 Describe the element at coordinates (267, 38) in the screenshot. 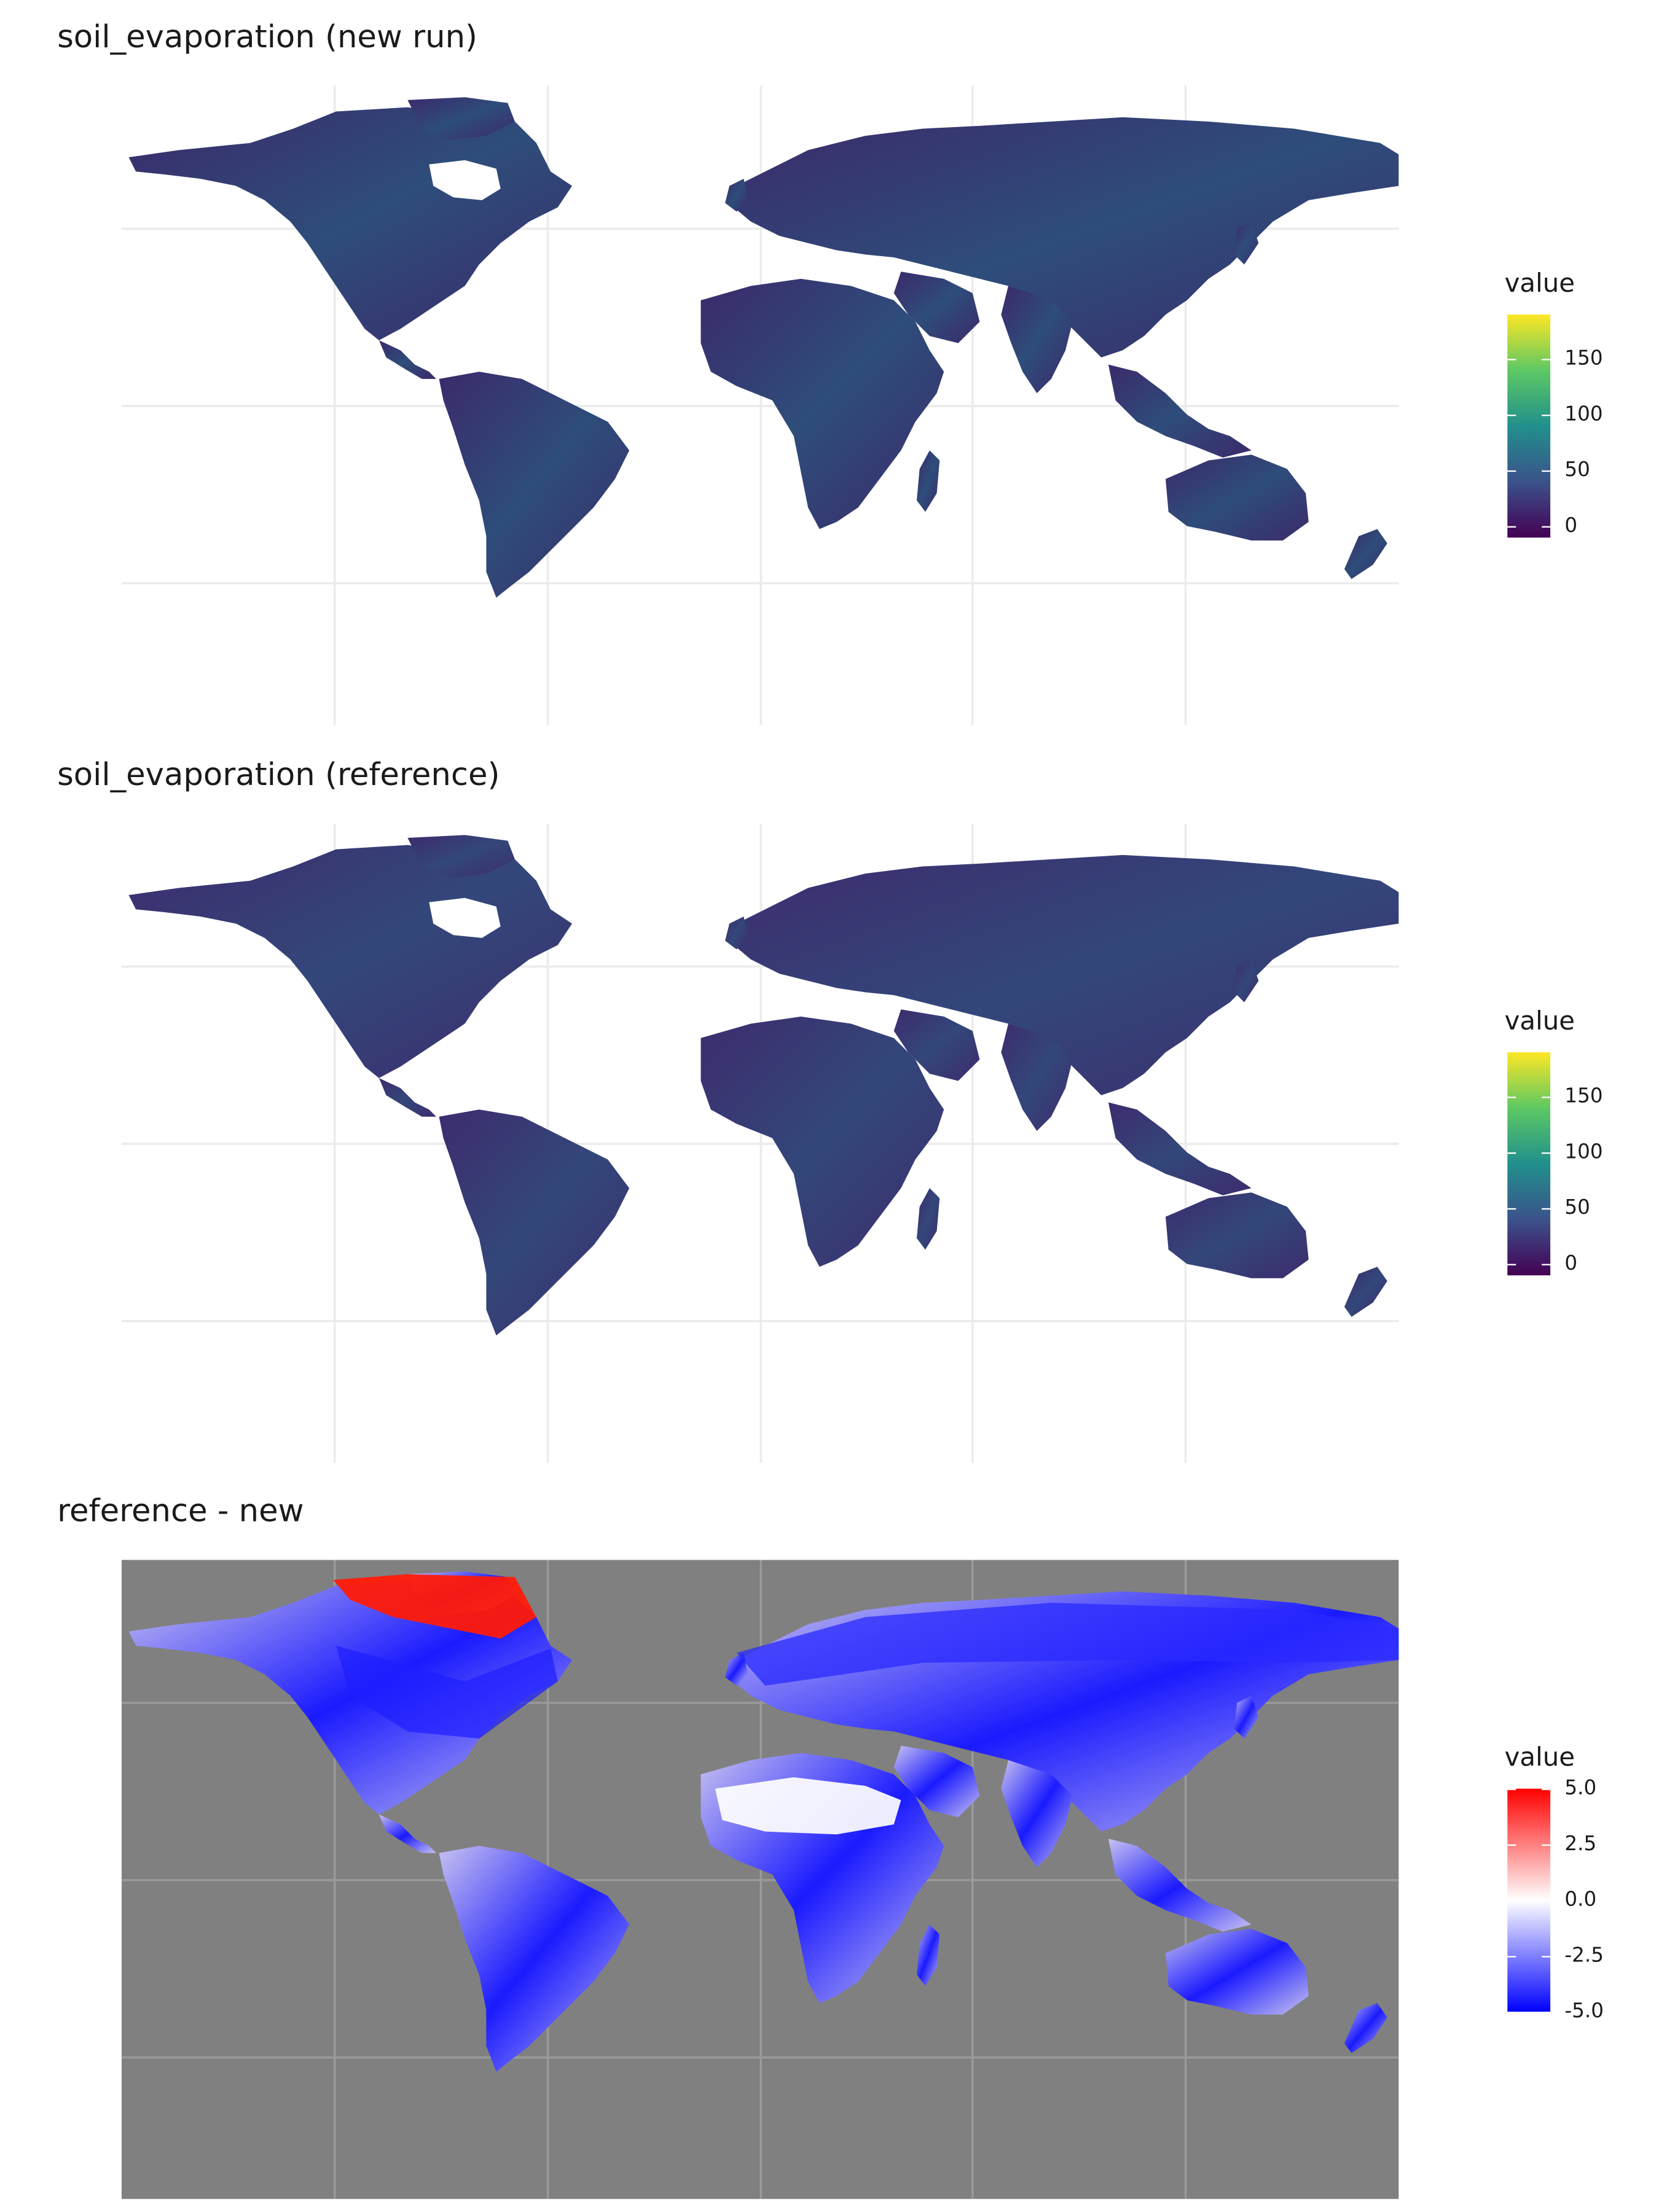

I see `panel-title: soil_evaporation (new run)` at that location.